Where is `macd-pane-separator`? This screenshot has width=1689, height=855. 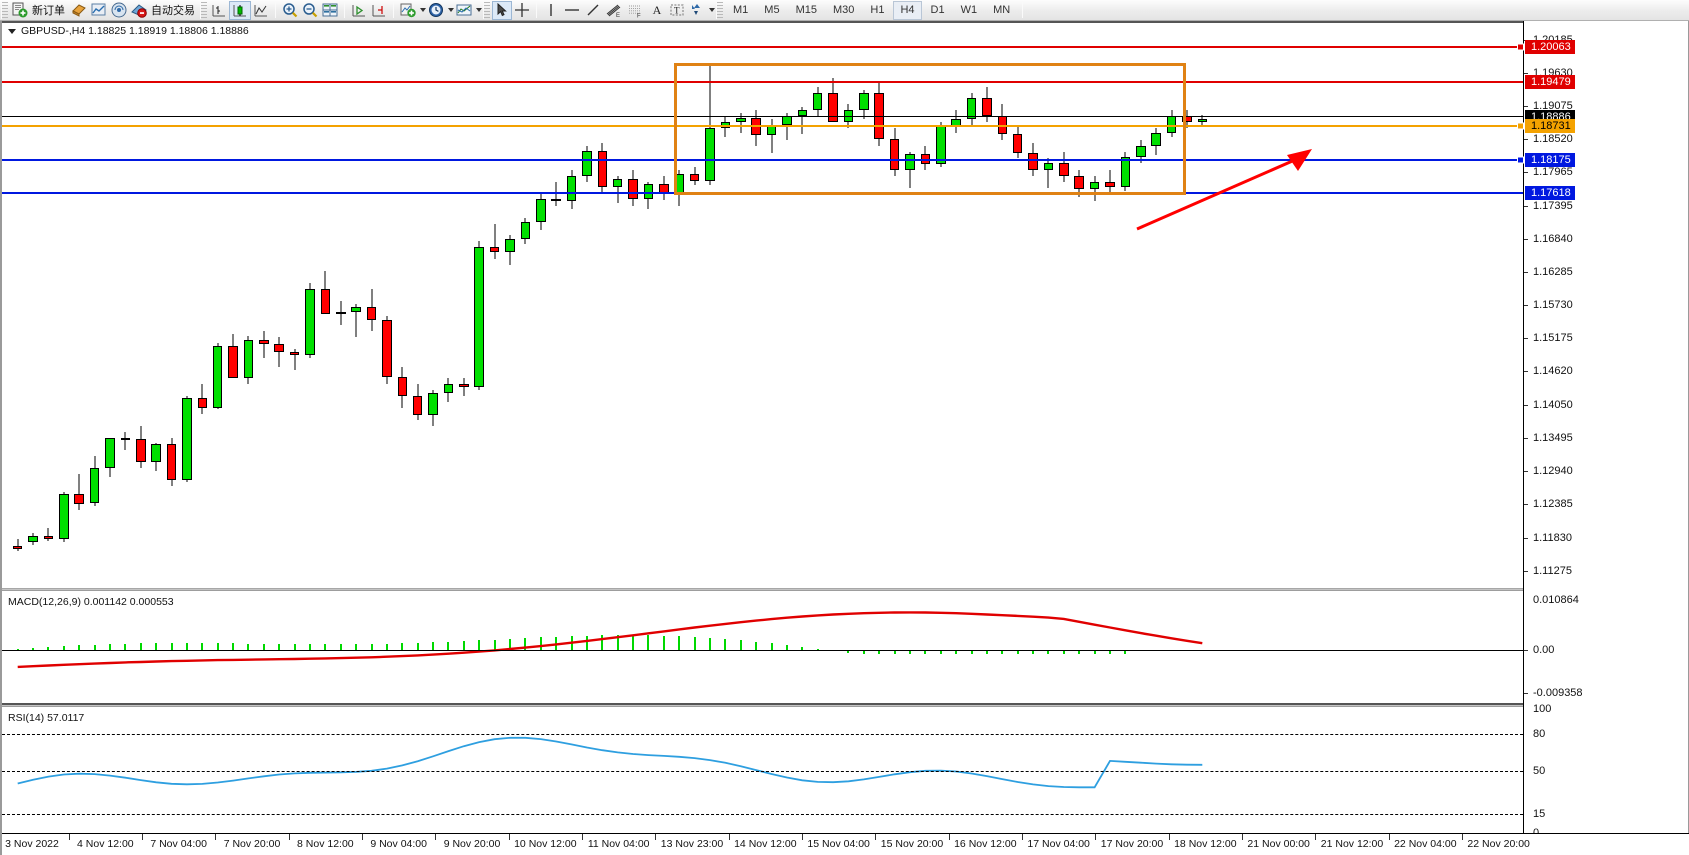 macd-pane-separator is located at coordinates (845, 589).